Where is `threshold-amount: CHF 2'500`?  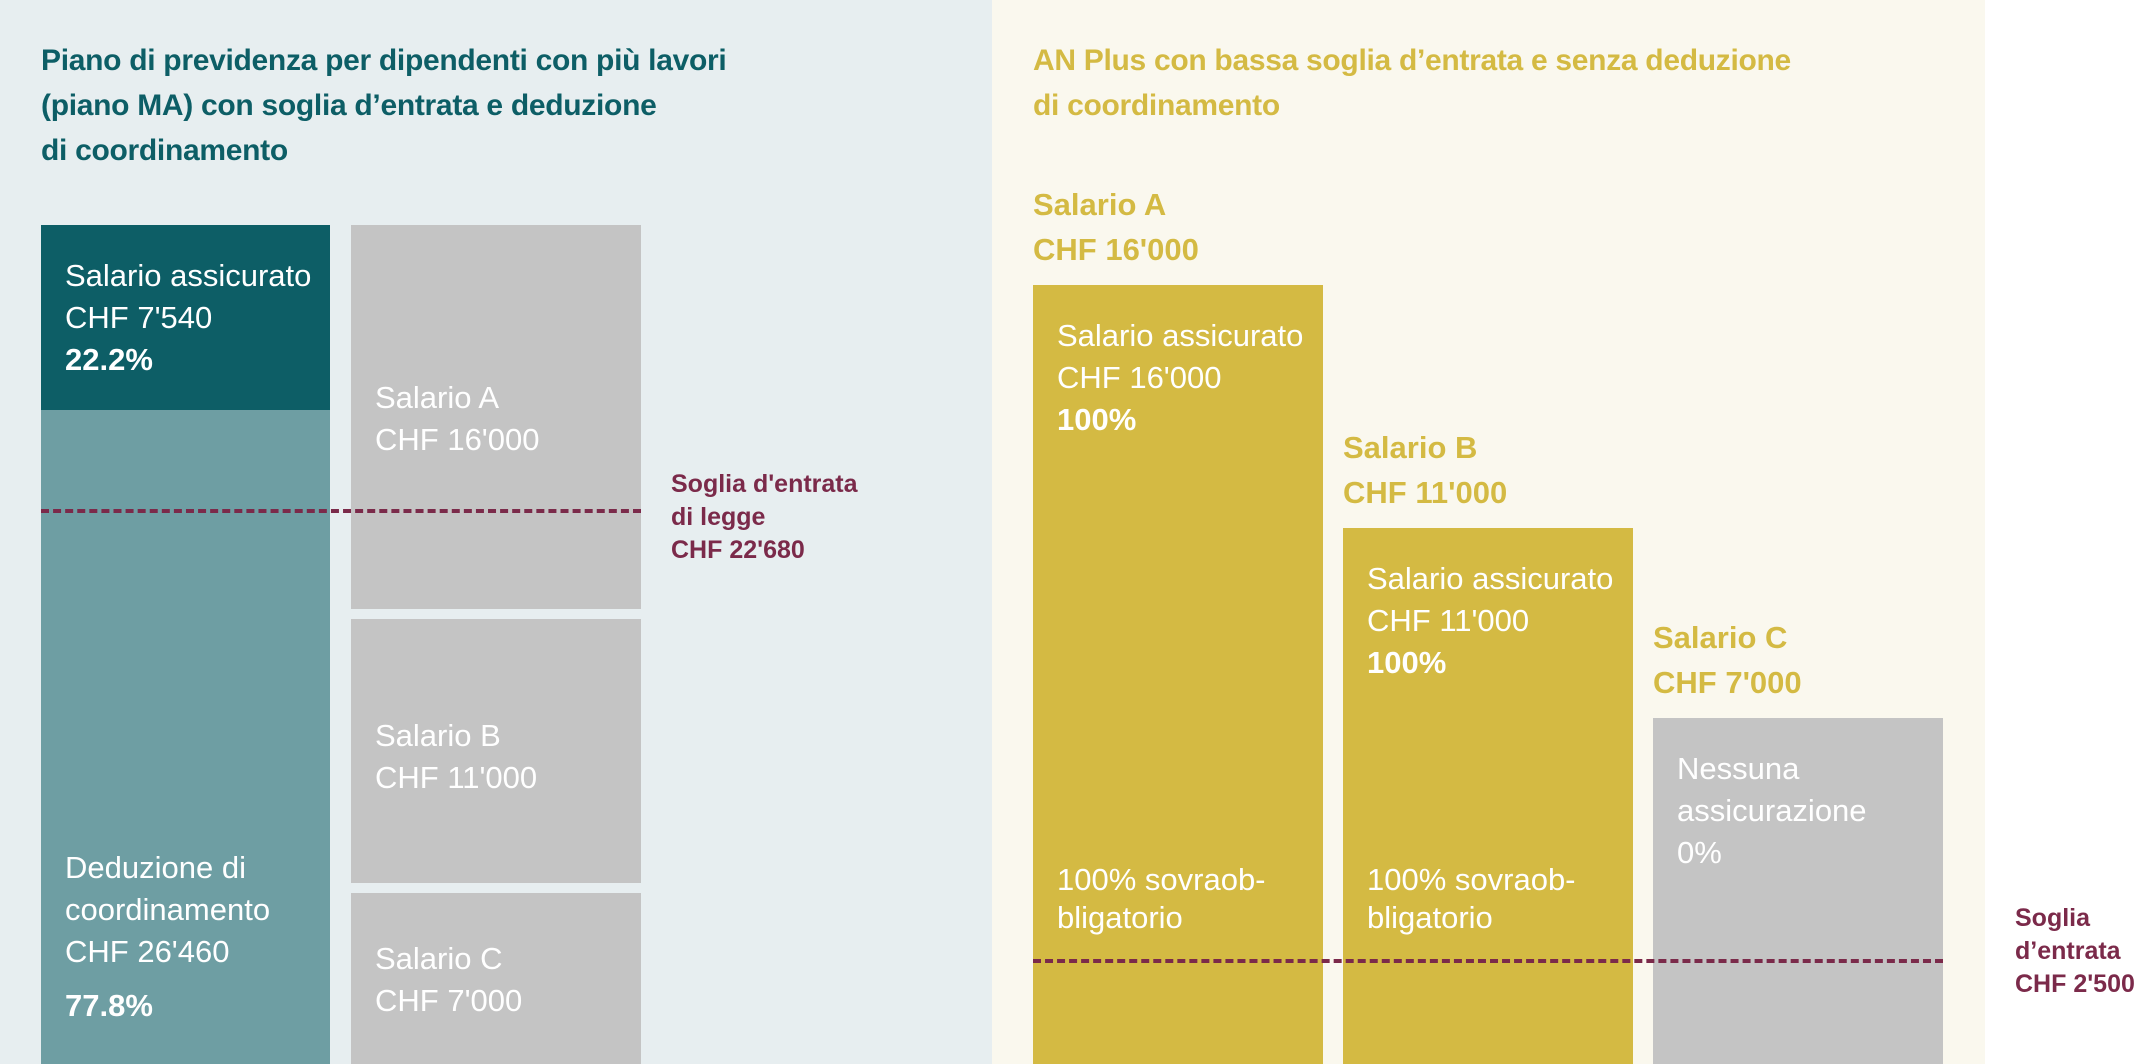
threshold-amount: CHF 2'500 is located at coordinates (2075, 984).